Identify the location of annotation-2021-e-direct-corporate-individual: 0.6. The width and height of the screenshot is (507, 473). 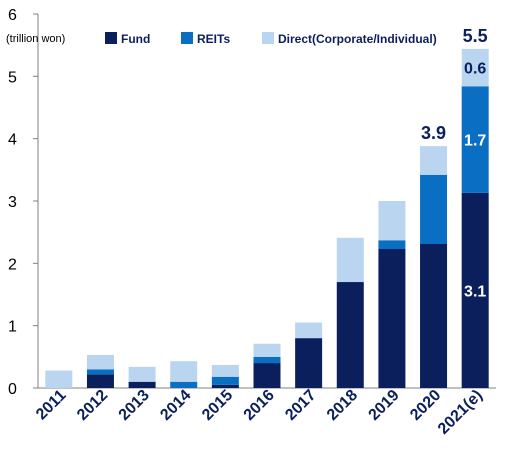
(475, 69).